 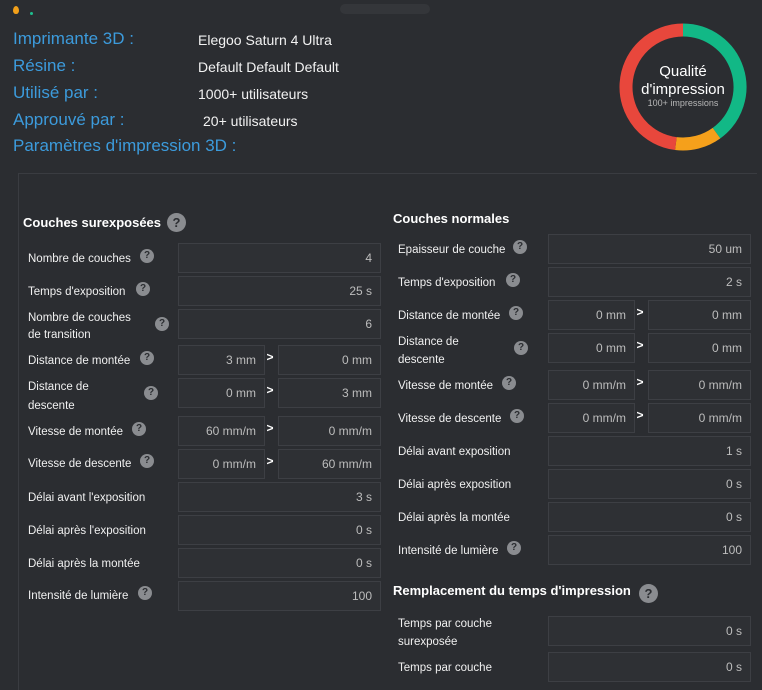 I want to click on n-lift-speed-help-icon: ?, so click(x=509, y=383).